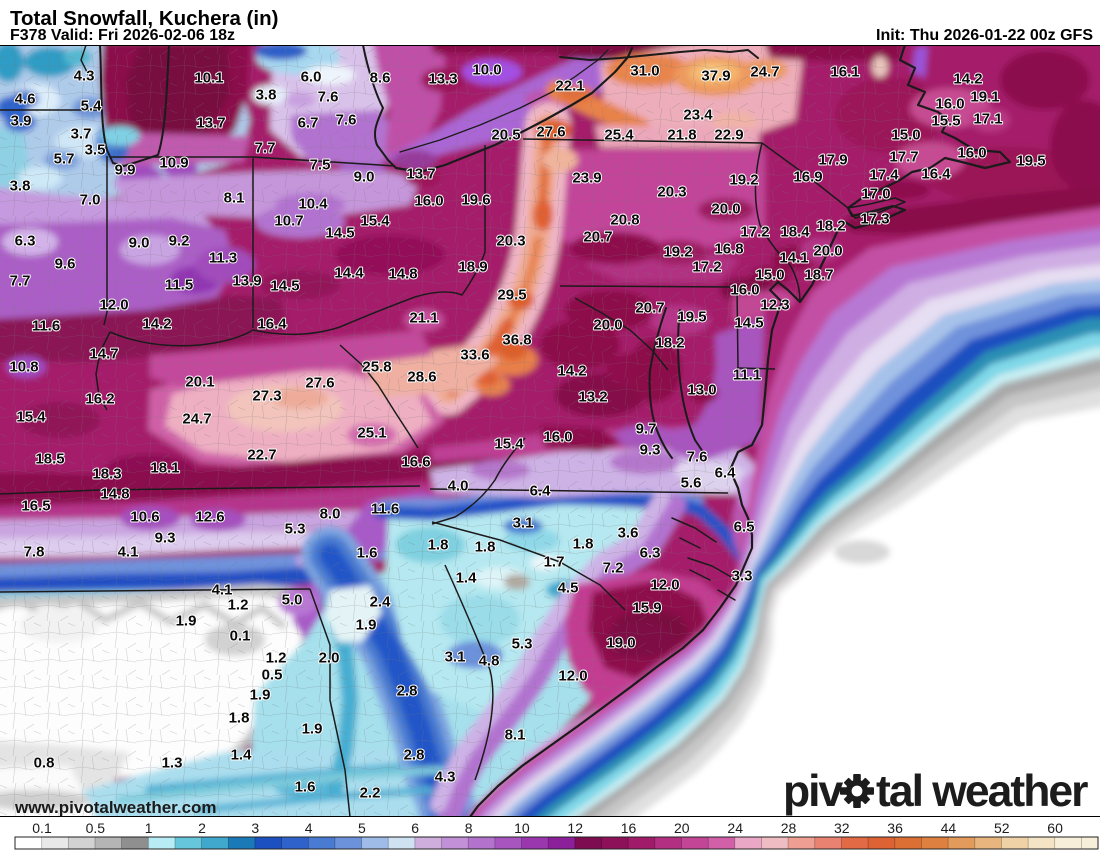 The image size is (1100, 850). I want to click on svg-text: 10.8, so click(23, 367).